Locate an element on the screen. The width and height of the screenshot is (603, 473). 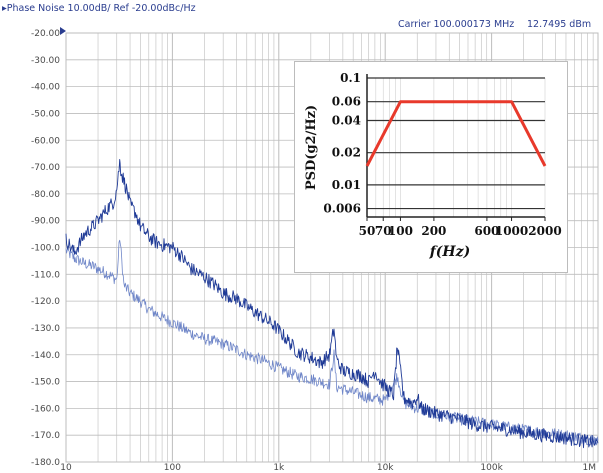
reference-marker-icon is located at coordinates (63, 31).